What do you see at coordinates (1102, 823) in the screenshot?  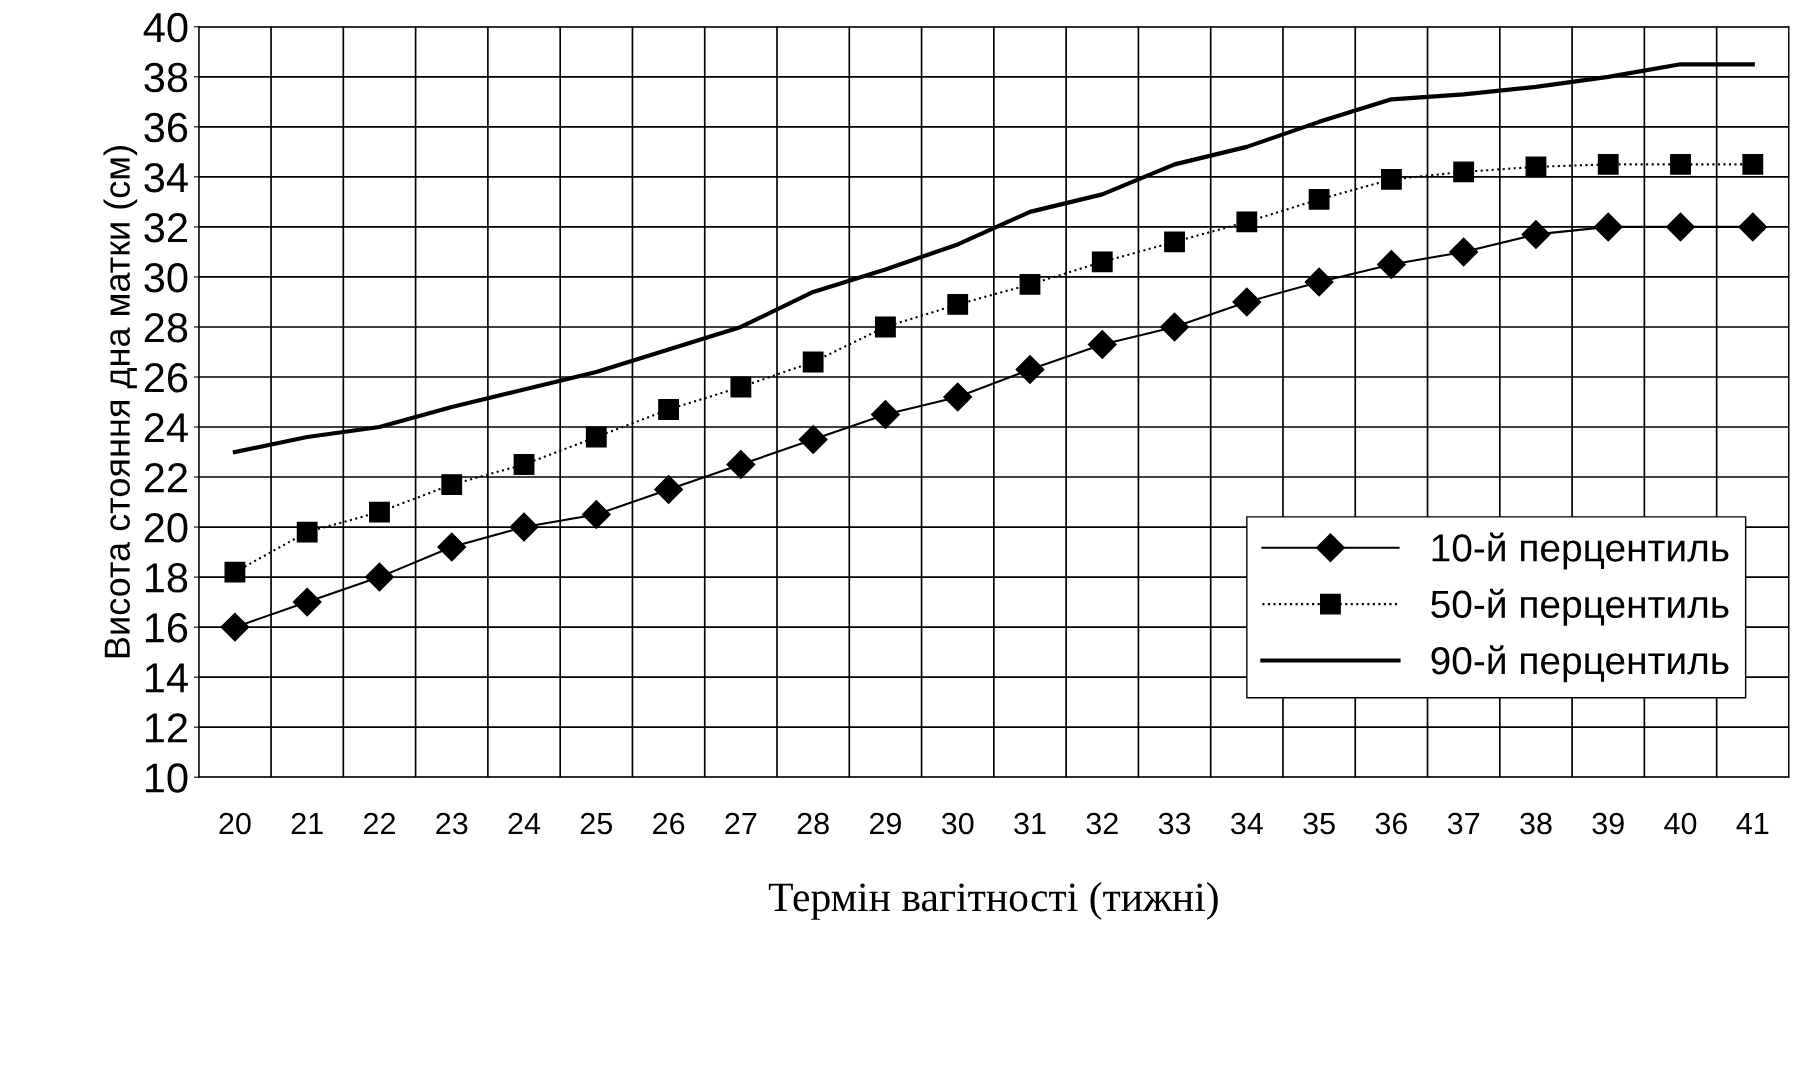 I see `x-tick-label: 32` at bounding box center [1102, 823].